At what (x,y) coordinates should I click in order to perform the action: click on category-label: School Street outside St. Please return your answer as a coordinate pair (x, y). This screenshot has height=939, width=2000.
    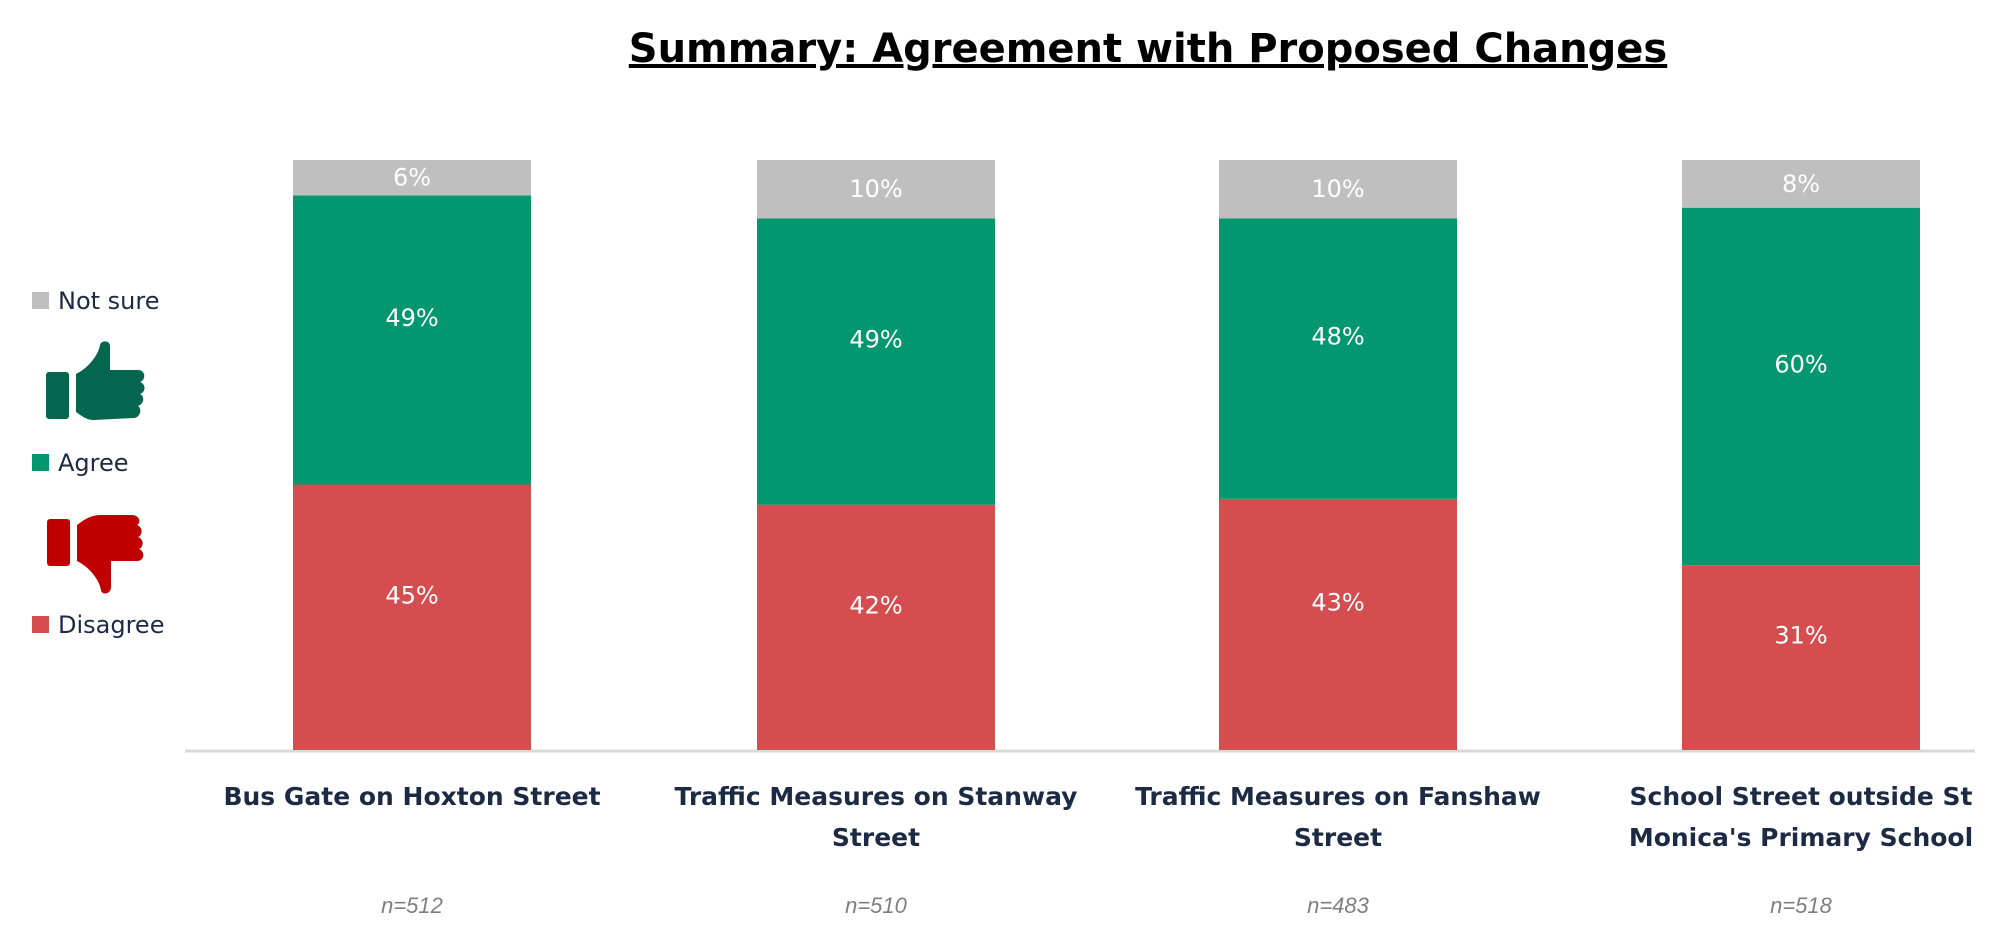
    Looking at the image, I should click on (1801, 796).